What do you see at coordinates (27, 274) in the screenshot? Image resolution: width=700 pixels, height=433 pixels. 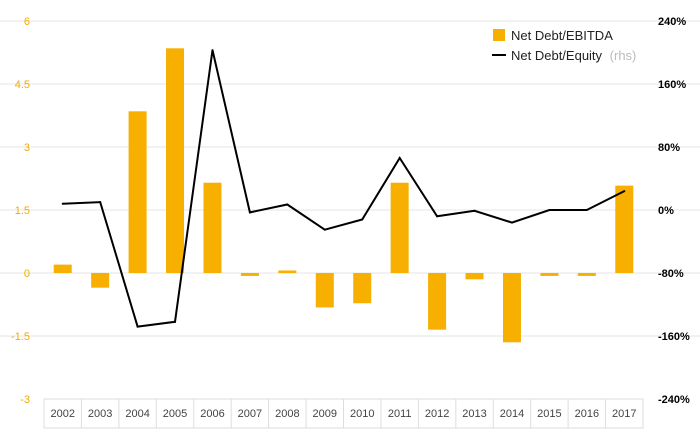 I see `y-left-tick-label: 0` at bounding box center [27, 274].